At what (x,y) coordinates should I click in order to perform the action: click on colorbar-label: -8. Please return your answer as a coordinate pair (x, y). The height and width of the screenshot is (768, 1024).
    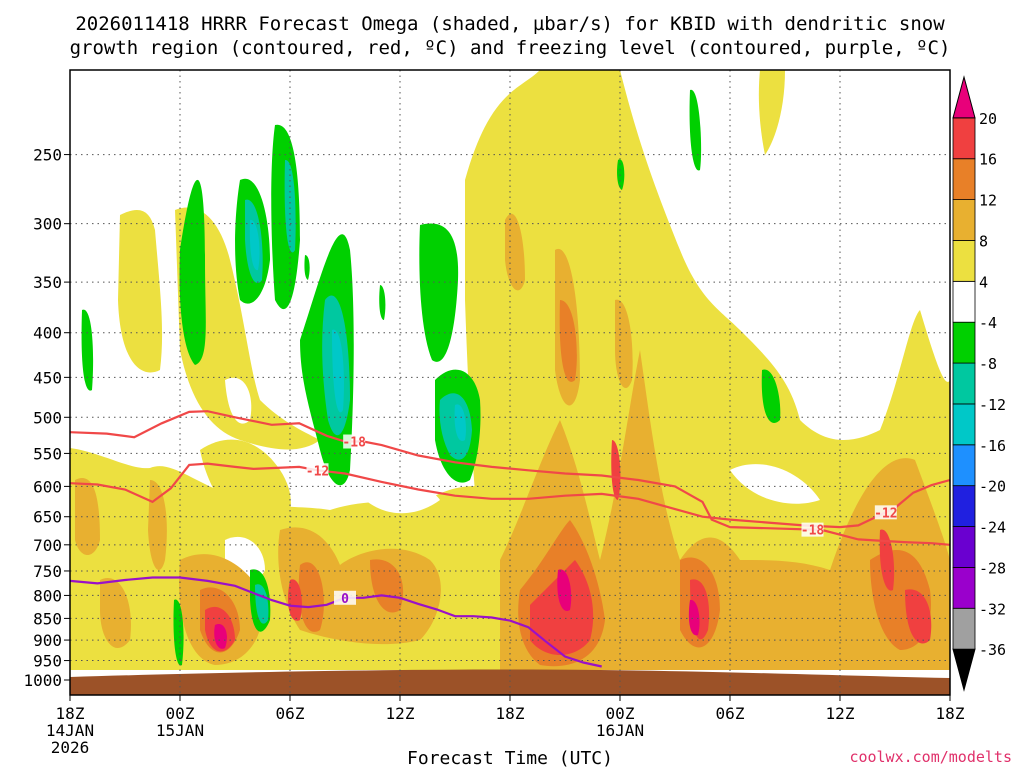
    Looking at the image, I should click on (988, 364).